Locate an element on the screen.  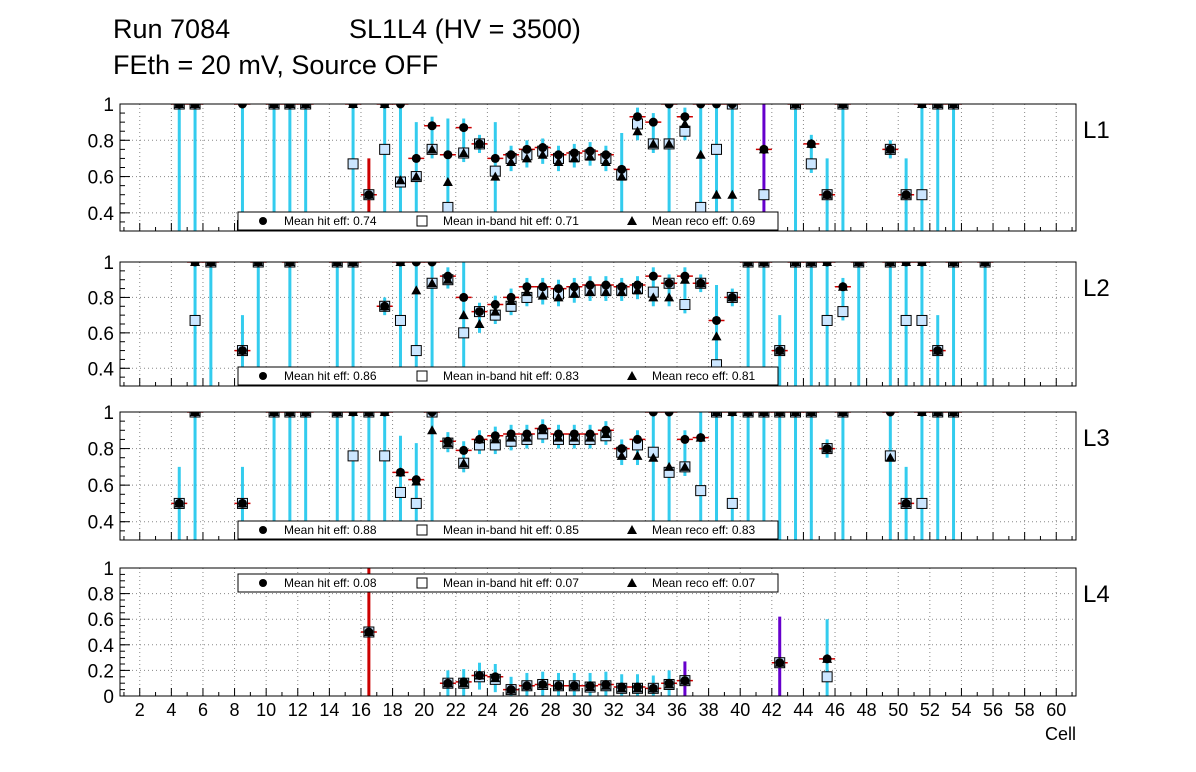
data-layer is located at coordinates (566, 476).